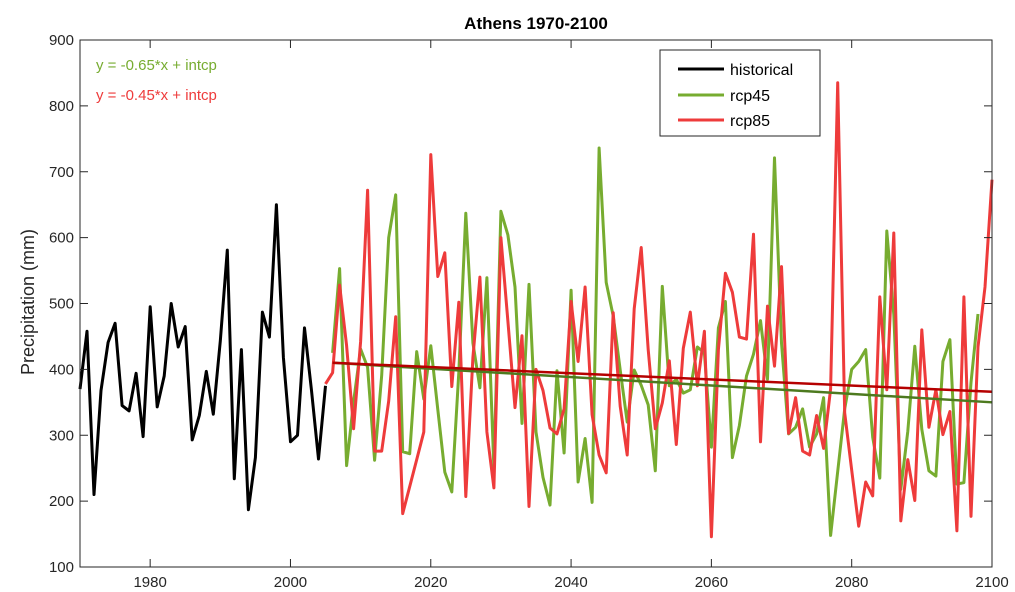  What do you see at coordinates (61, 238) in the screenshot?
I see `y-tick-label: 600` at bounding box center [61, 238].